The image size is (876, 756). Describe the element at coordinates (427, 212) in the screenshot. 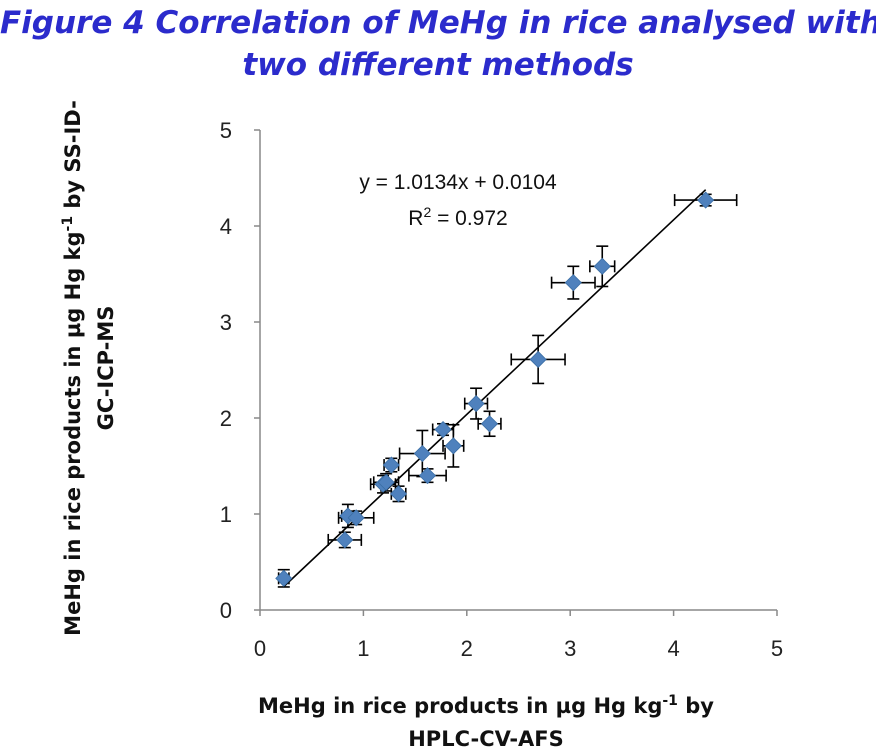

I see `r-squared-exponent: 2` at that location.